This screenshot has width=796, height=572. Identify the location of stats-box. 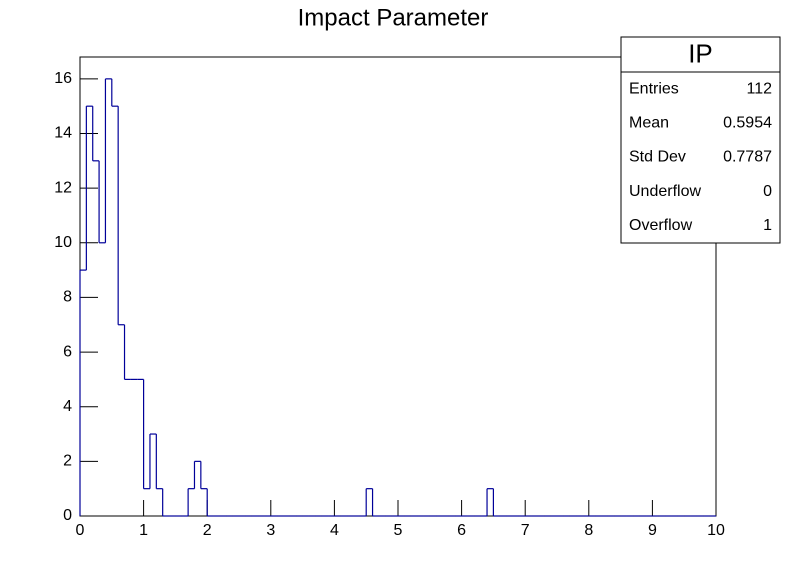
(700, 140).